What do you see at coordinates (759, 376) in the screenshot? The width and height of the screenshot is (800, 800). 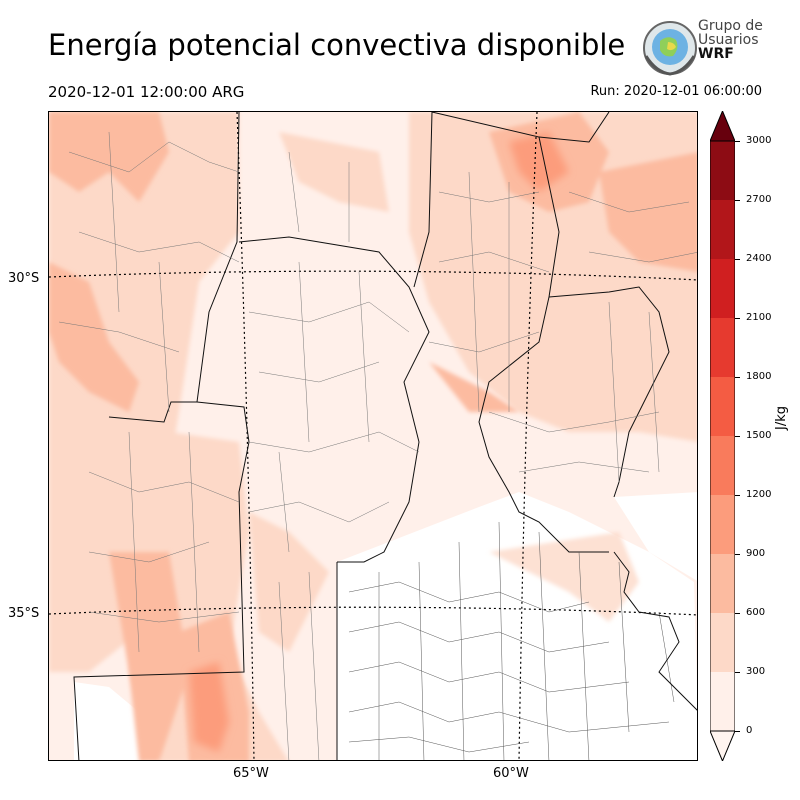 I see `colorbar-tick-label: 1800` at bounding box center [759, 376].